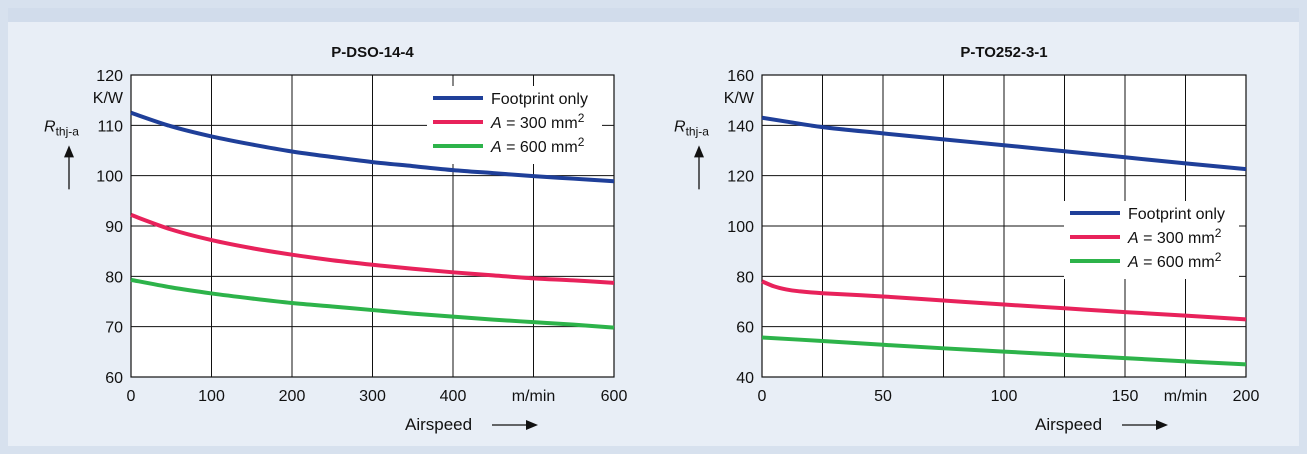 This screenshot has width=1307, height=454. What do you see at coordinates (1003, 52) in the screenshot?
I see `chart-title: P-TO252-3-1` at bounding box center [1003, 52].